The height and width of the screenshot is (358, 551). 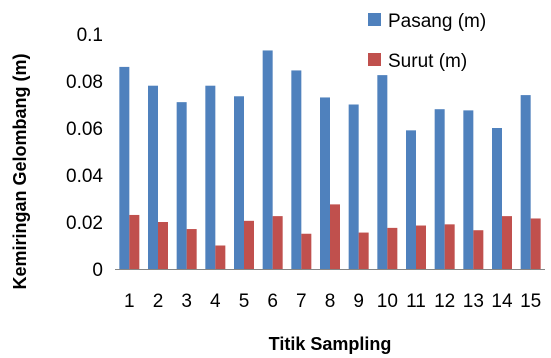 I want to click on x-tick-label: 11, so click(x=416, y=301).